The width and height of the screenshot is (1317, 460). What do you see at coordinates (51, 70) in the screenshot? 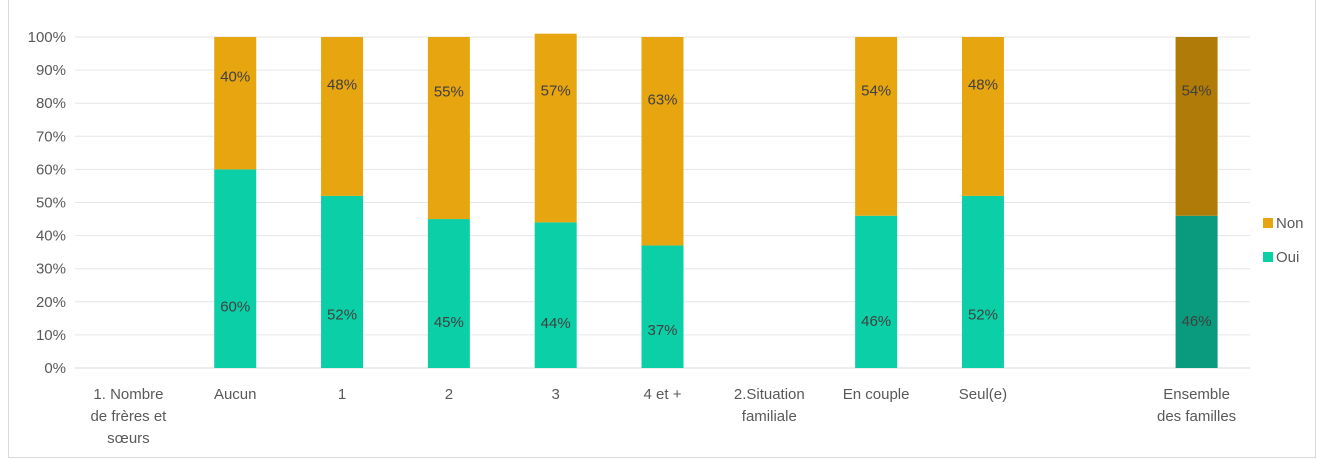
I see `y-tick-label: 90%` at bounding box center [51, 70].